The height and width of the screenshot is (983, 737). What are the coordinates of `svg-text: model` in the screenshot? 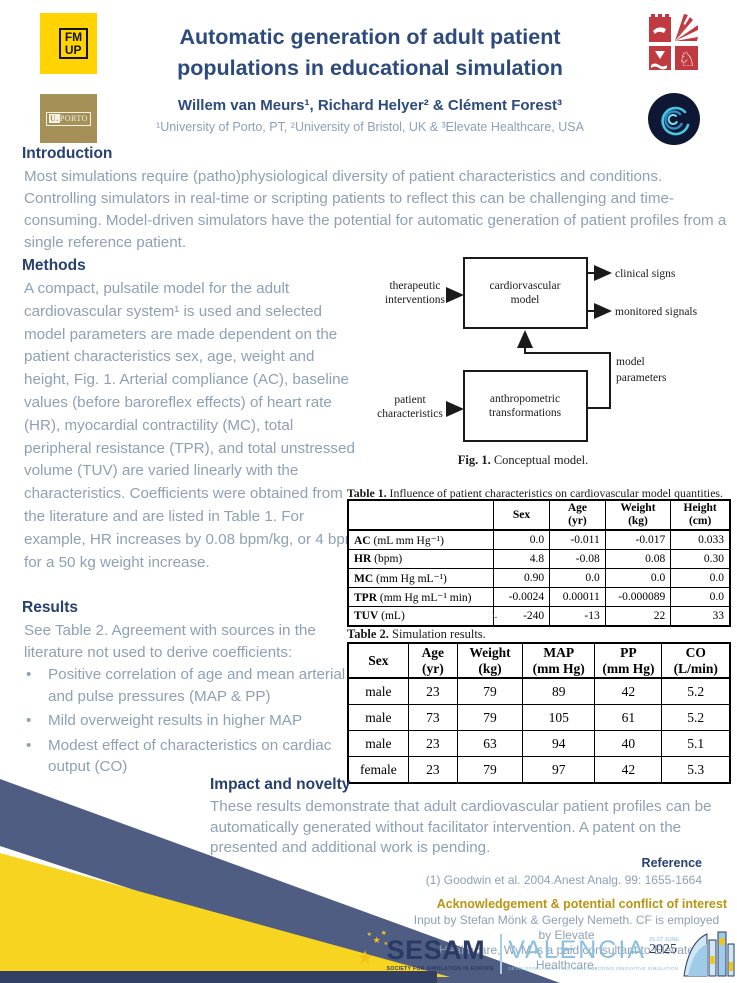 It's located at (525, 300).